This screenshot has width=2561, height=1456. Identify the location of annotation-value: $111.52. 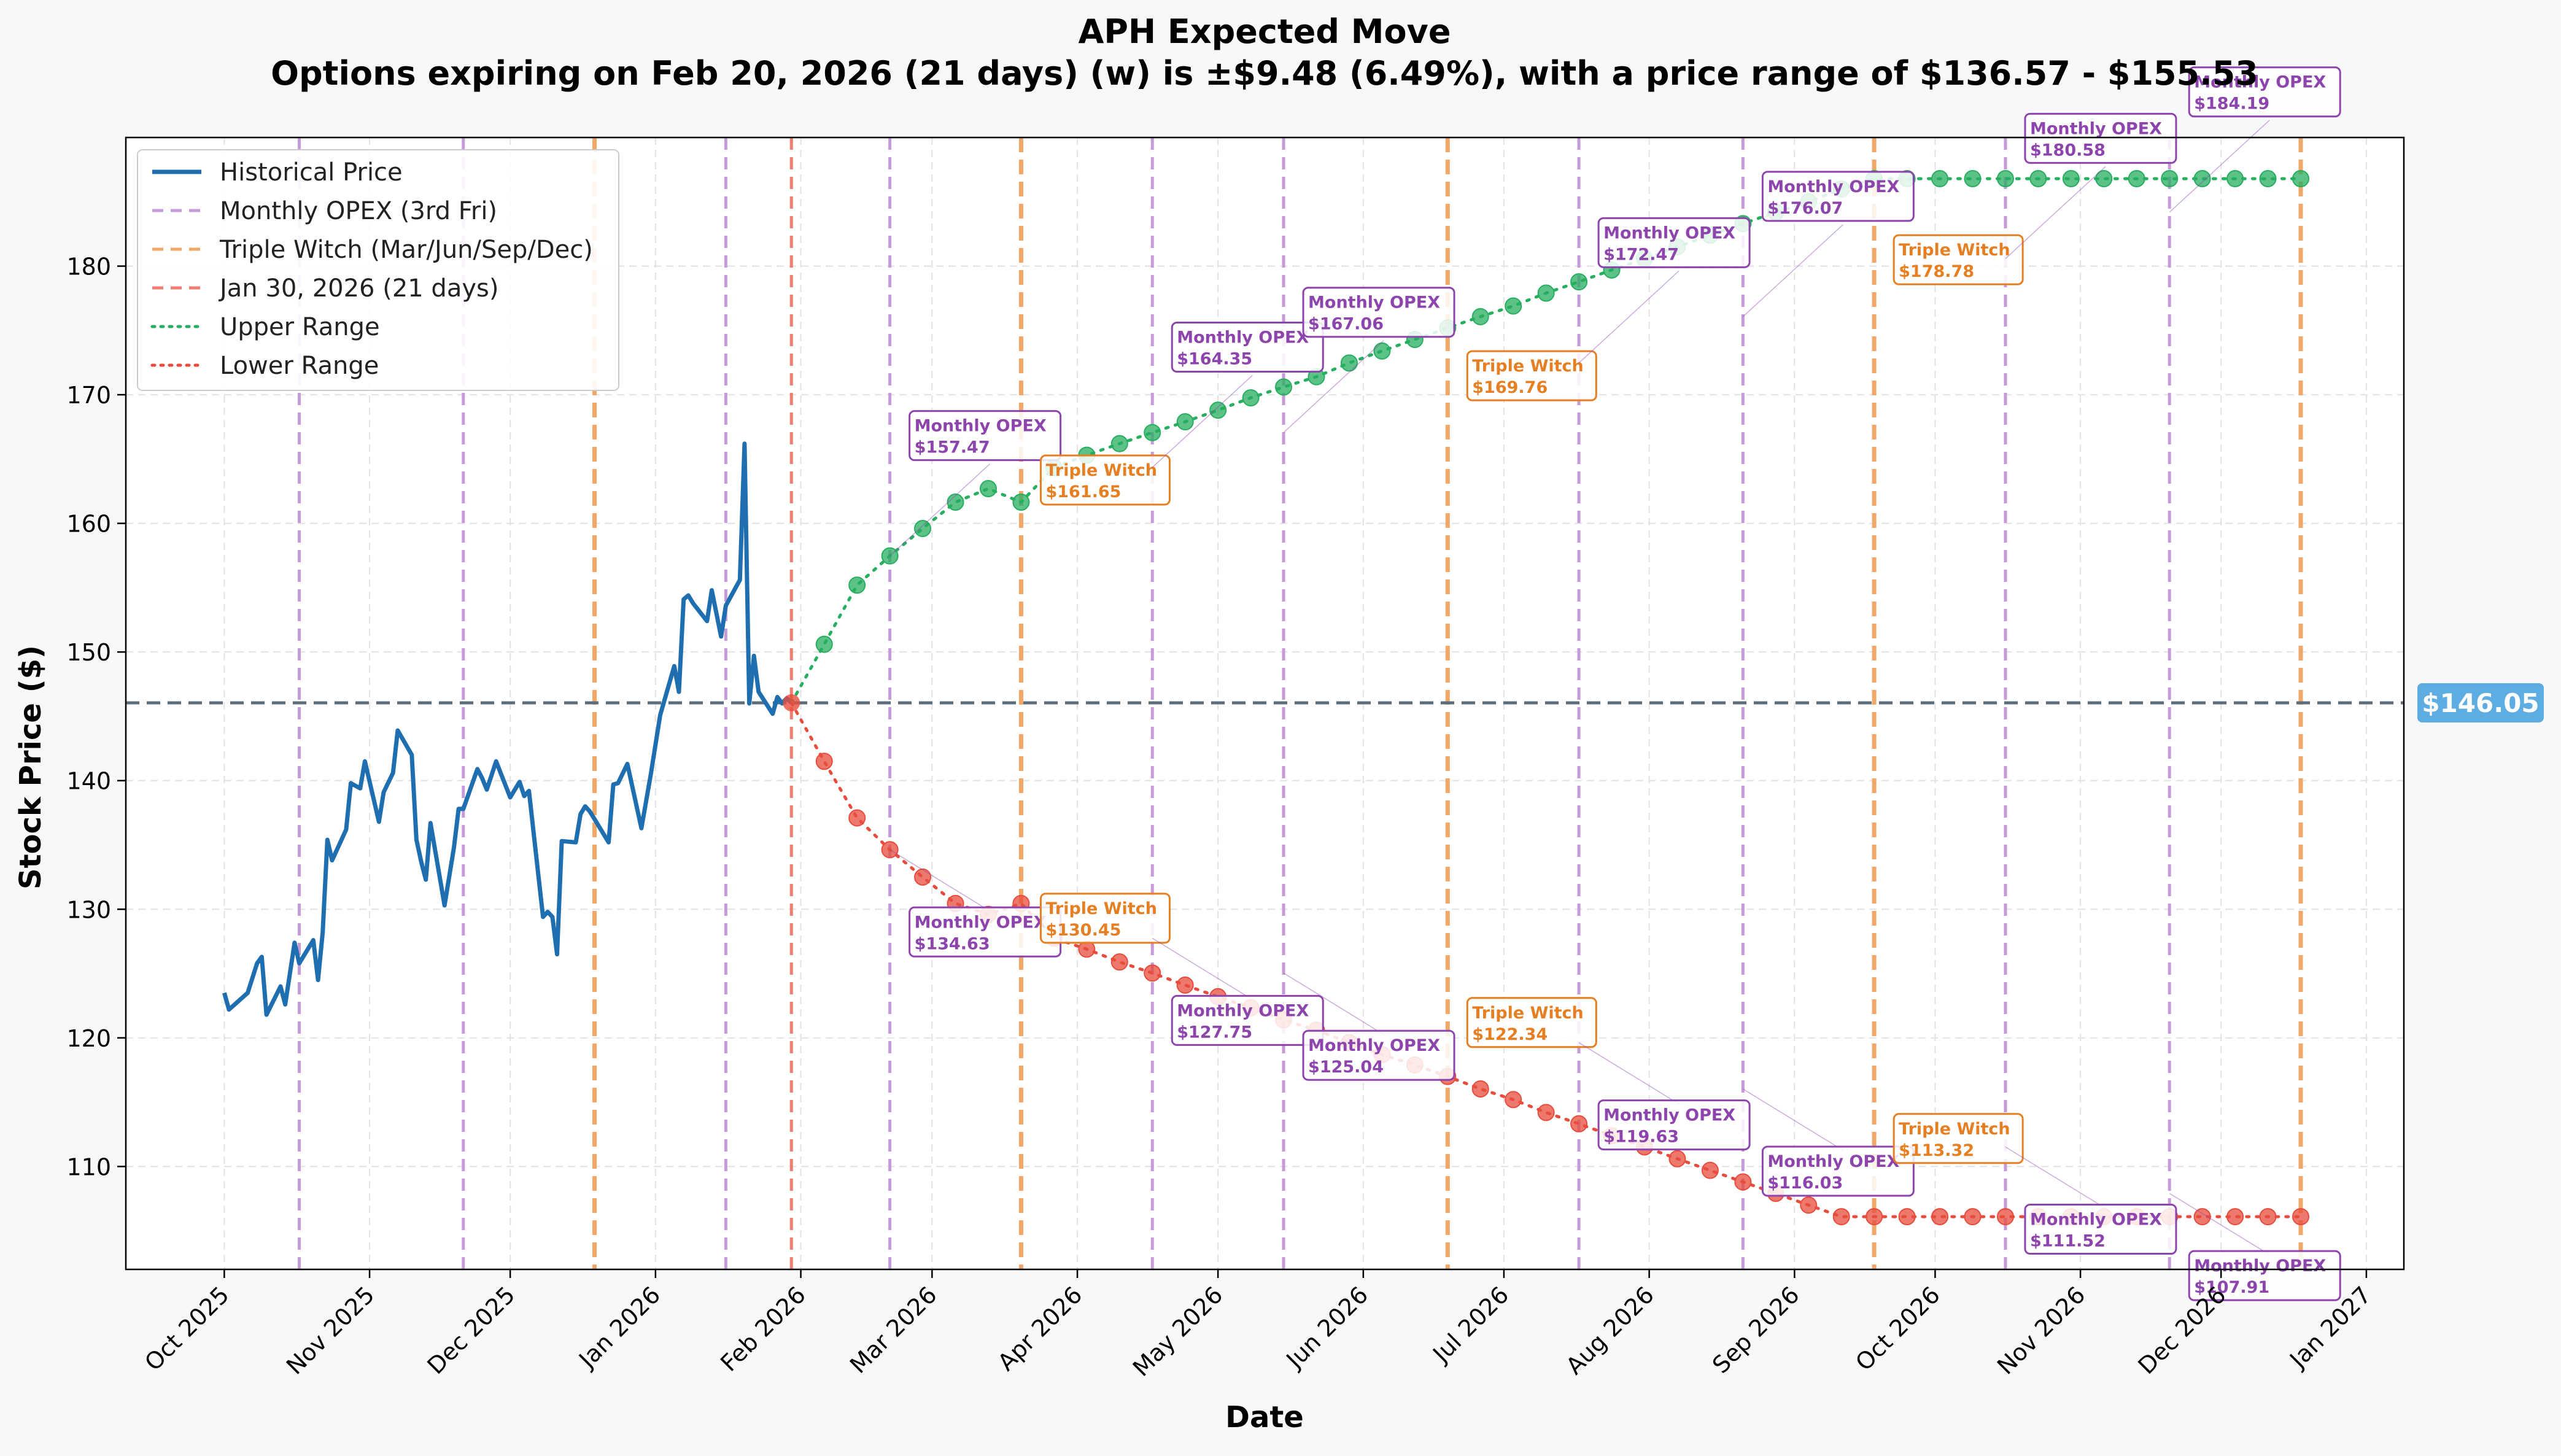
(2068, 1241).